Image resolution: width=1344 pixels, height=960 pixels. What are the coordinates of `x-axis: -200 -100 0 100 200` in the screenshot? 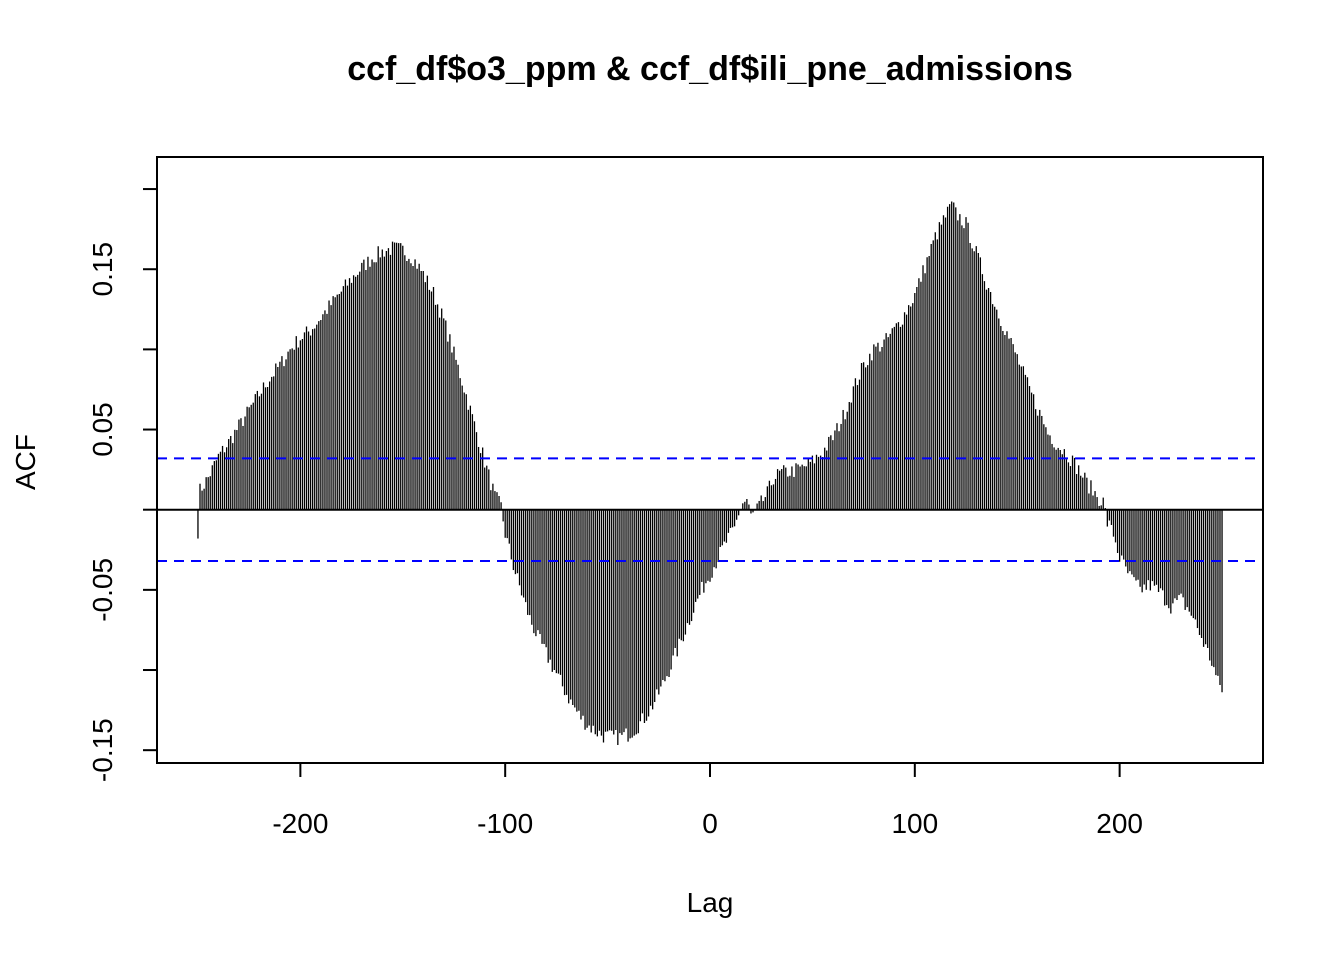 It's located at (707, 800).